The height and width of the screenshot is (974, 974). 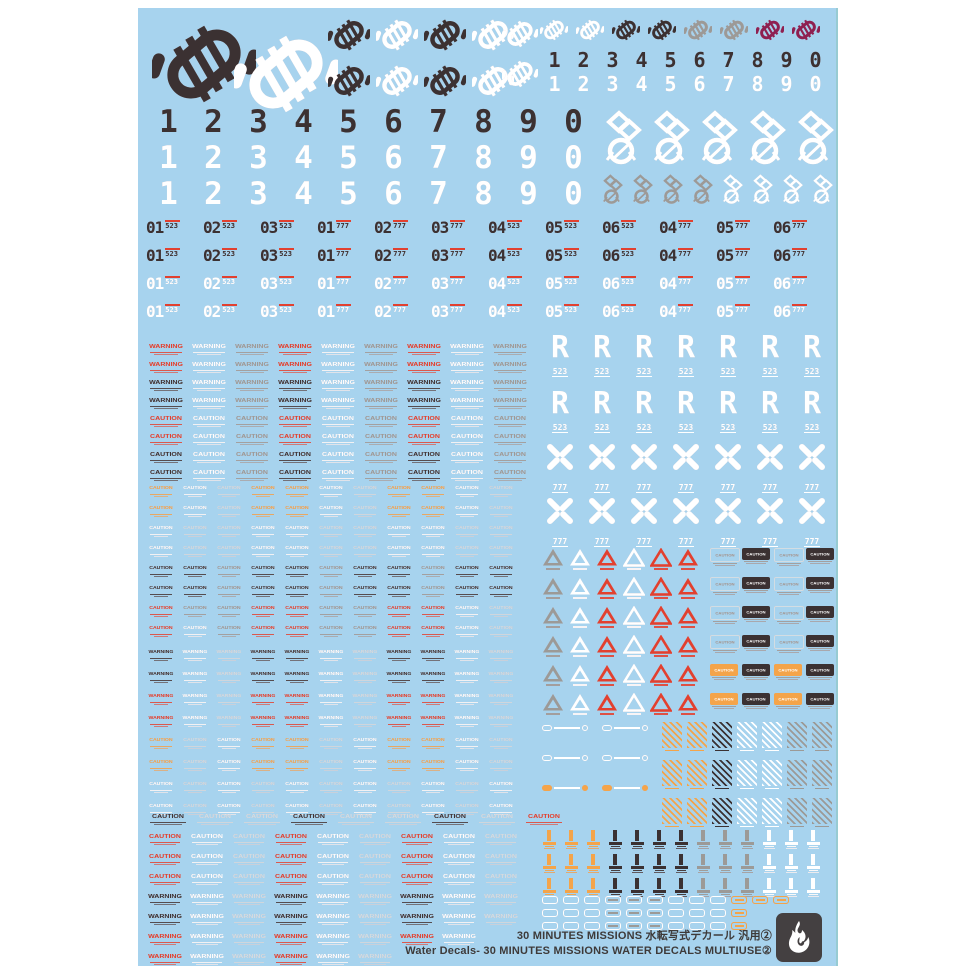 What do you see at coordinates (163, 284) in the screenshot?
I see `callsign-decal: 01 523` at bounding box center [163, 284].